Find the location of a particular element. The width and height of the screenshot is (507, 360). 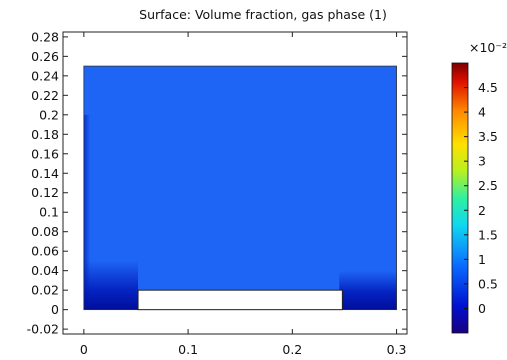

y-tick-label: 0.26 is located at coordinates (45, 56).